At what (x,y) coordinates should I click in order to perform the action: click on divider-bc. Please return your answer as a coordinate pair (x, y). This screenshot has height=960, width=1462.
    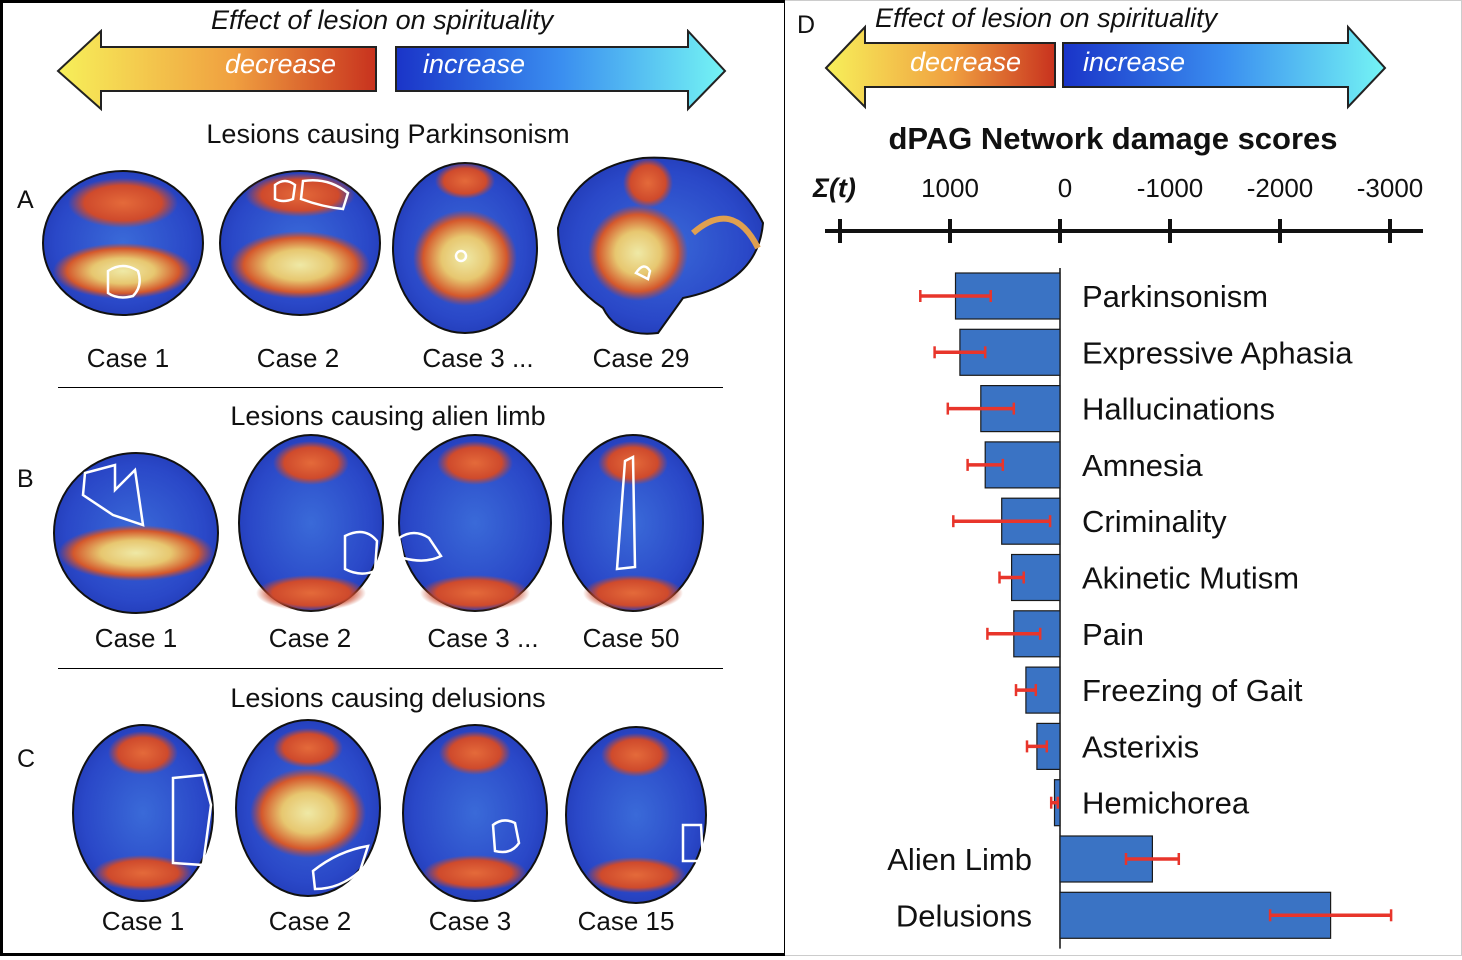
    Looking at the image, I should click on (390, 668).